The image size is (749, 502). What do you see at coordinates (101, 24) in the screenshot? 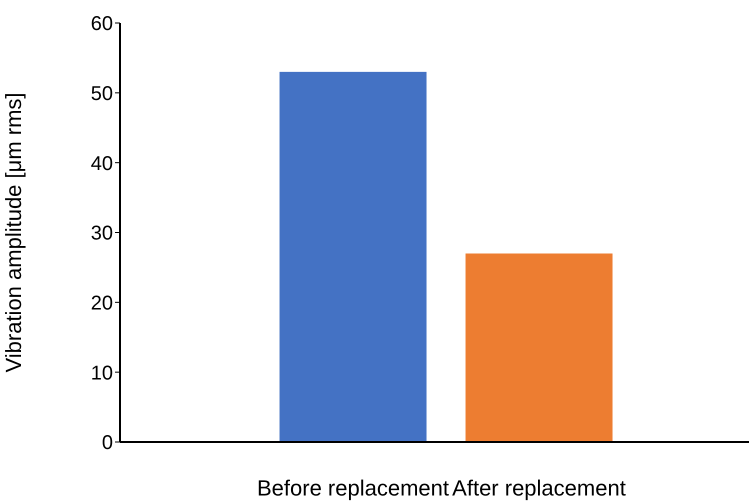
I see `y-tick-label: 60` at bounding box center [101, 24].